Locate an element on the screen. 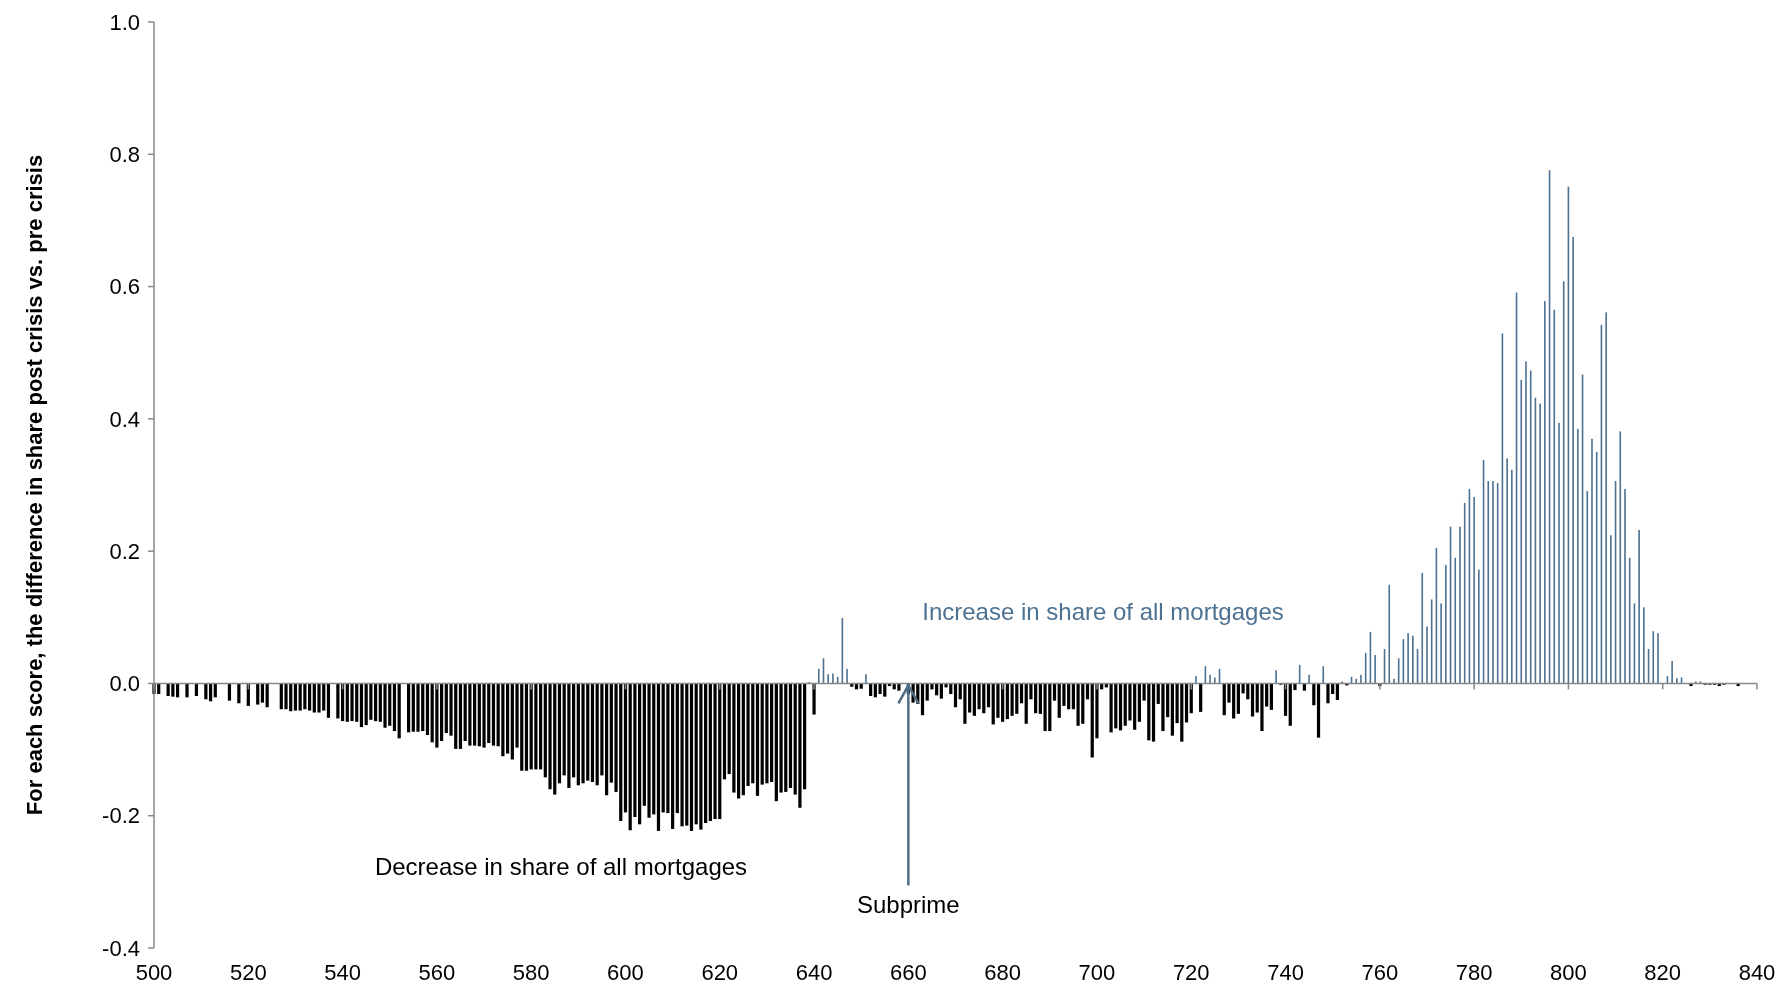 The width and height of the screenshot is (1785, 996). x-tick-label: 700 is located at coordinates (1097, 972).